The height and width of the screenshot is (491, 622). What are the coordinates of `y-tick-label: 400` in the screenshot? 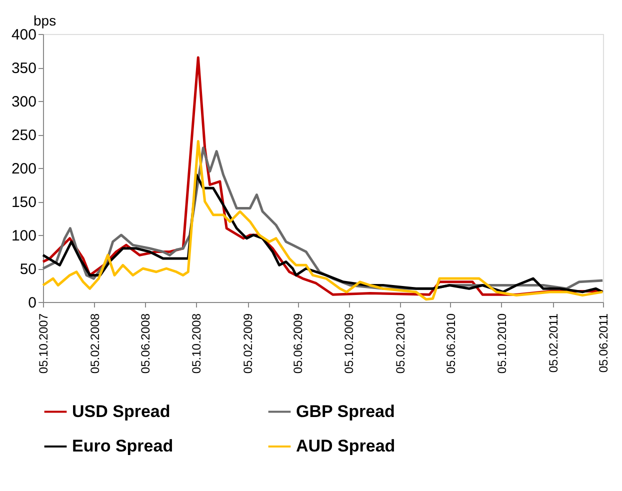 It's located at (23, 35).